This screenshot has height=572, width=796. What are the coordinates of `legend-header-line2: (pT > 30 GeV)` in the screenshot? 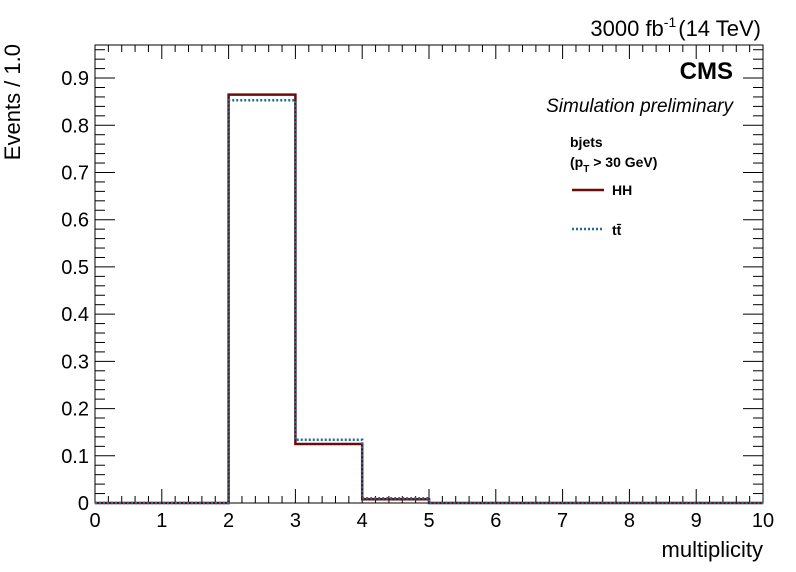 It's located at (613, 164).